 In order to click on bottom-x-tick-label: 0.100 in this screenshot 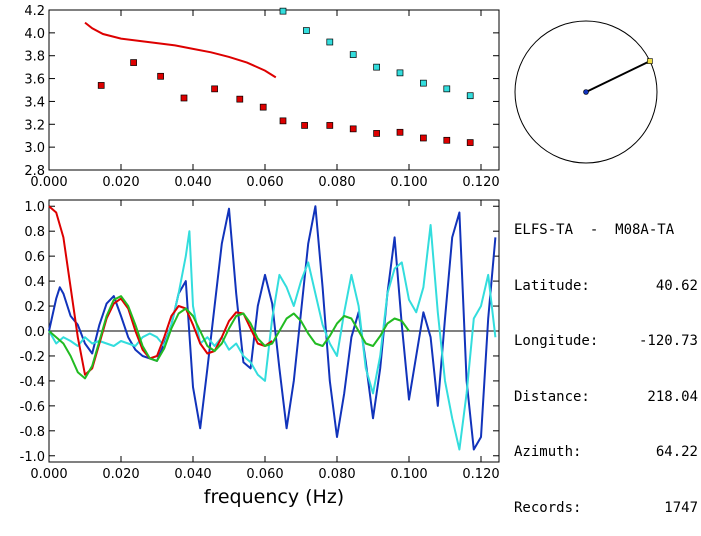, I will do `click(408, 474)`.